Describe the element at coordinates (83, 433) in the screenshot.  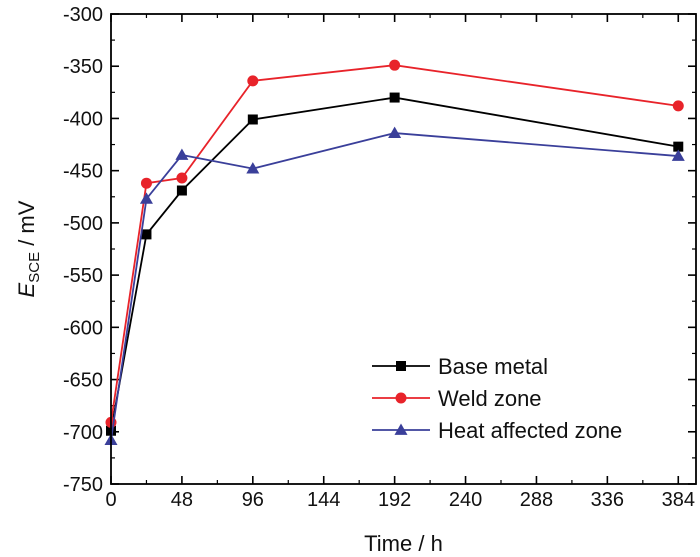
I see `y-tick-label: -700` at that location.